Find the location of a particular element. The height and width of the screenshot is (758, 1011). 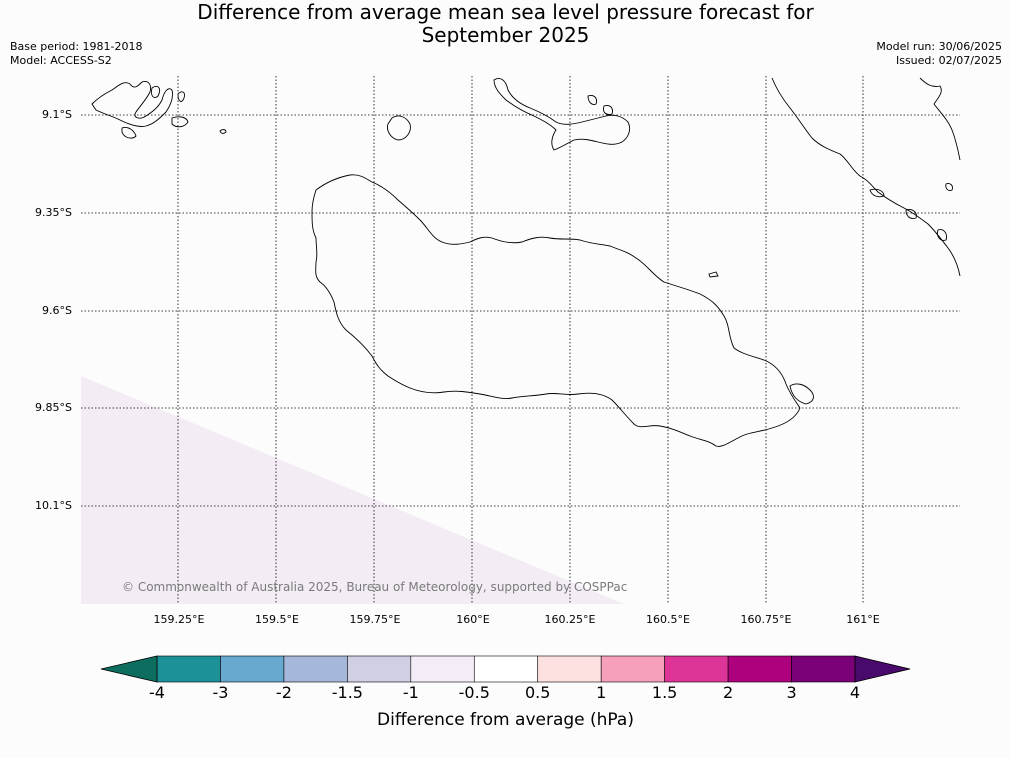

colorbar-tick-label: 0.5 is located at coordinates (537, 692).